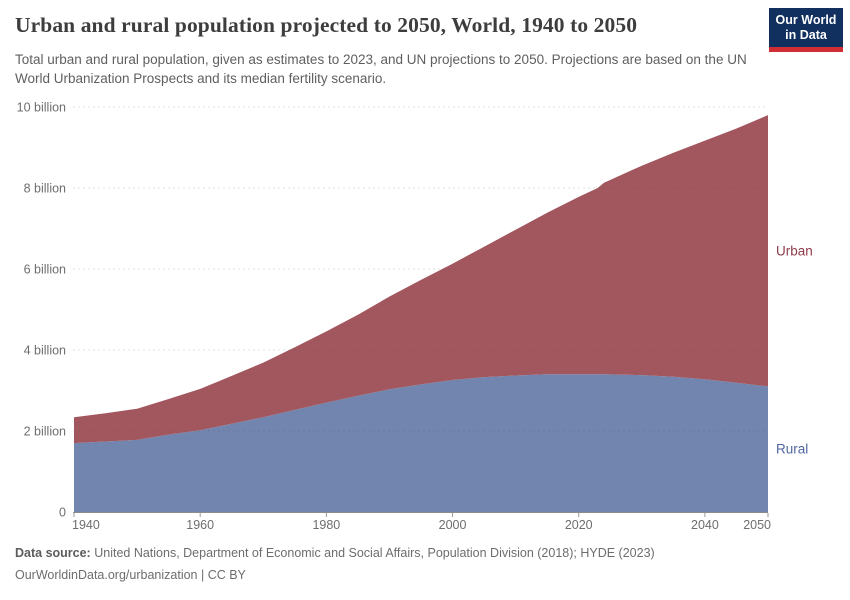 The height and width of the screenshot is (600, 850). What do you see at coordinates (130, 575) in the screenshot?
I see `citation-line: OurWorldinData.org/urbanization | CC BY` at bounding box center [130, 575].